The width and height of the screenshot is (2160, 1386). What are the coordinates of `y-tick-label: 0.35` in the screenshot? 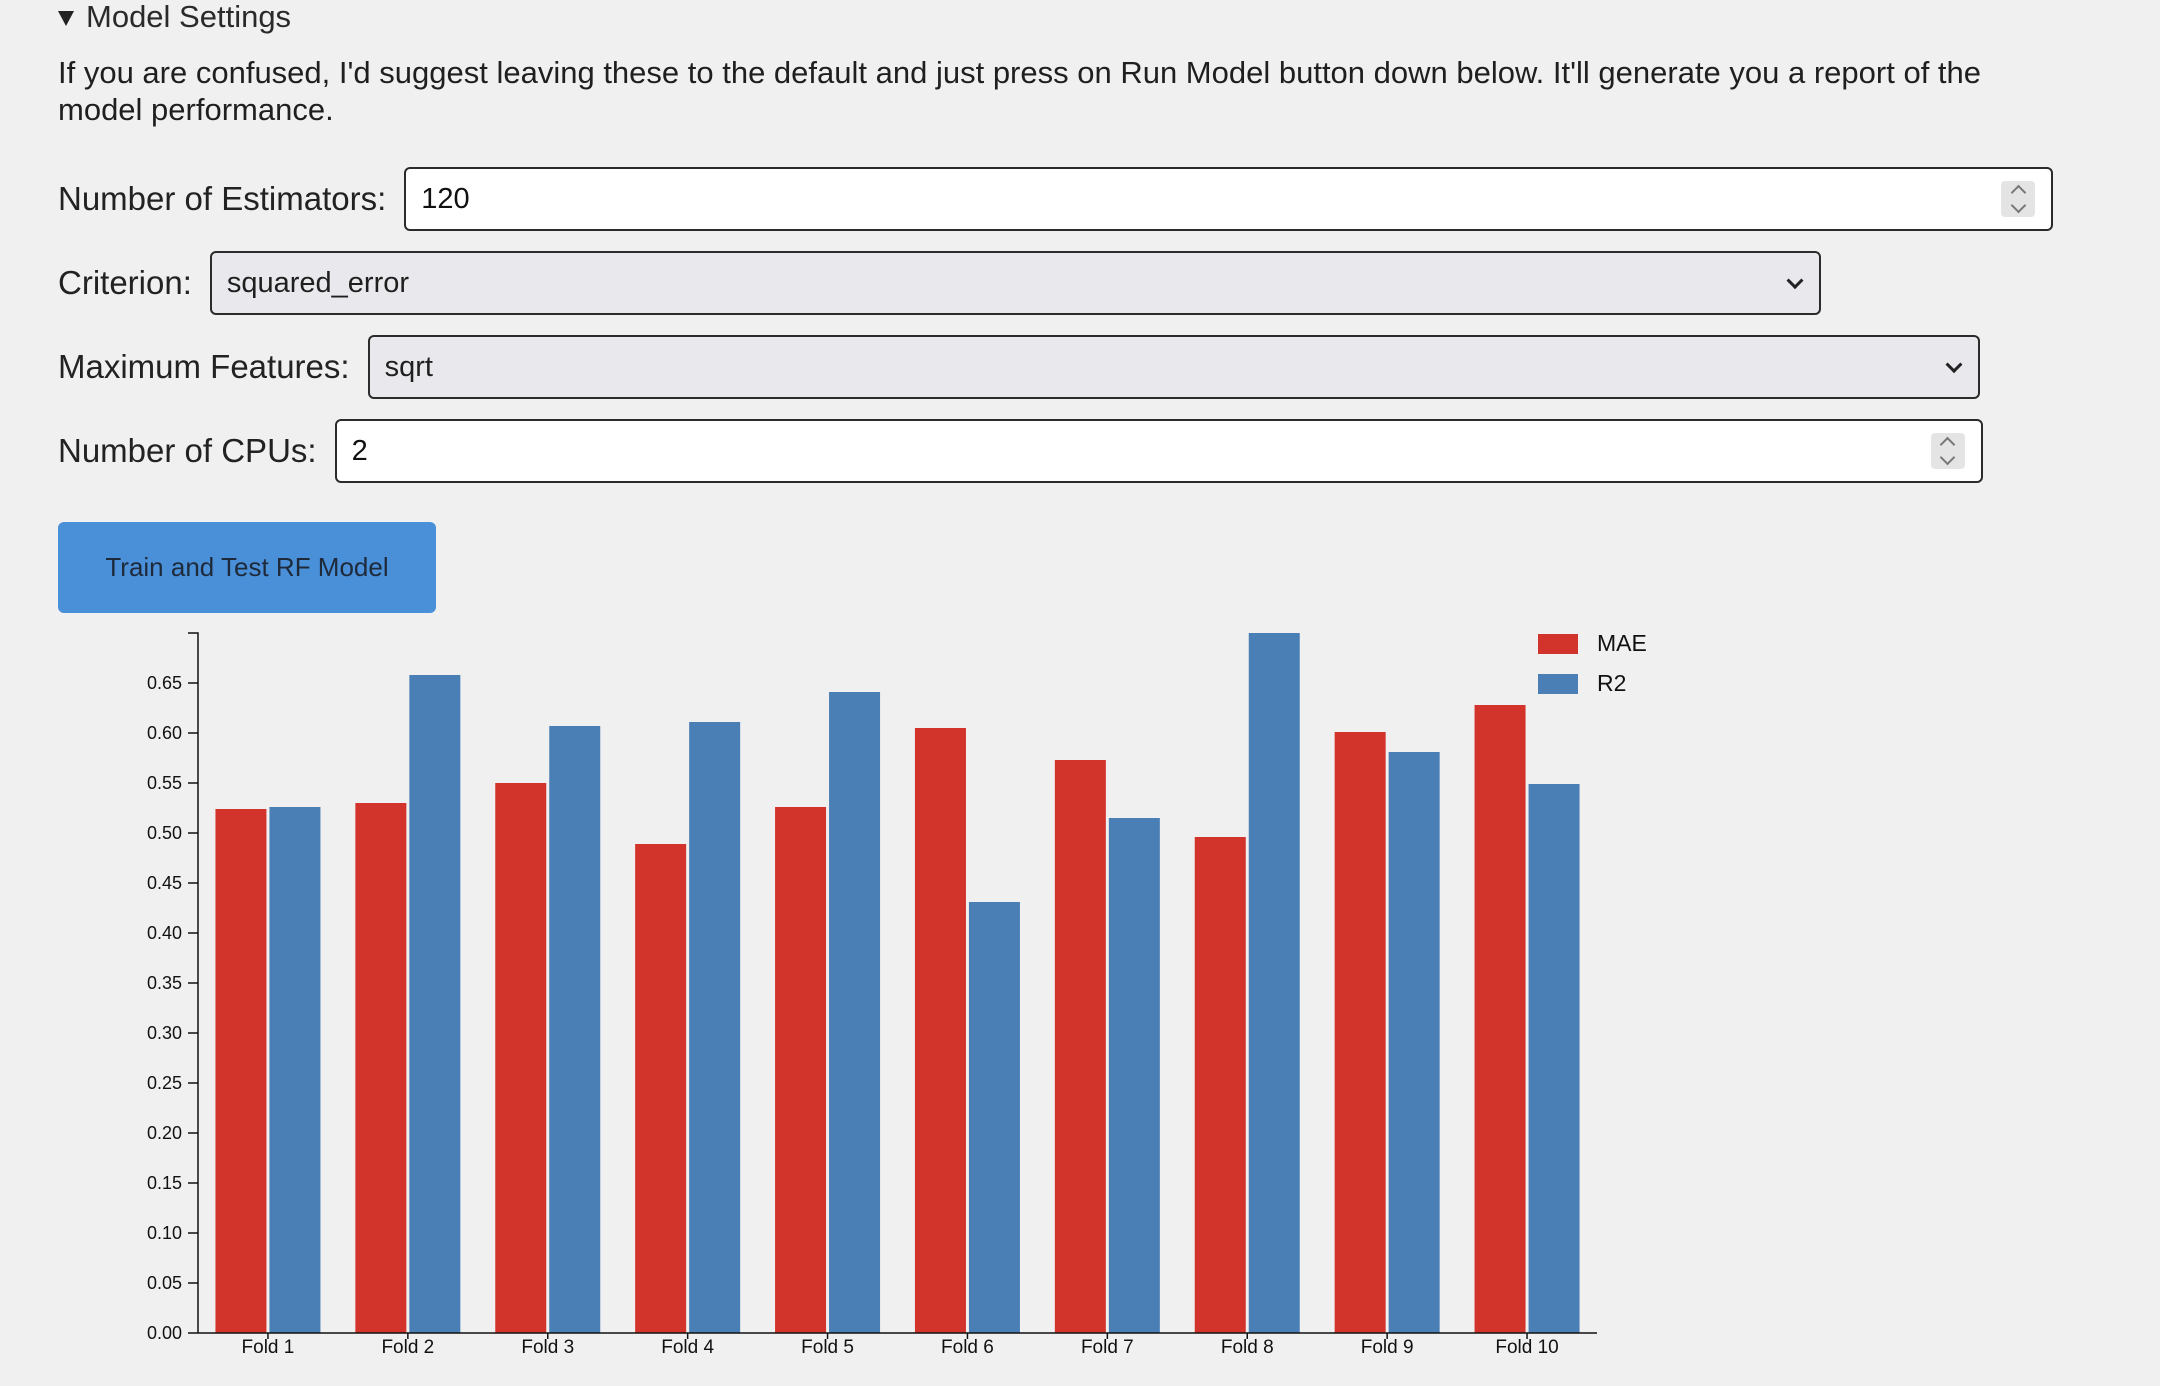 It's located at (164, 983).